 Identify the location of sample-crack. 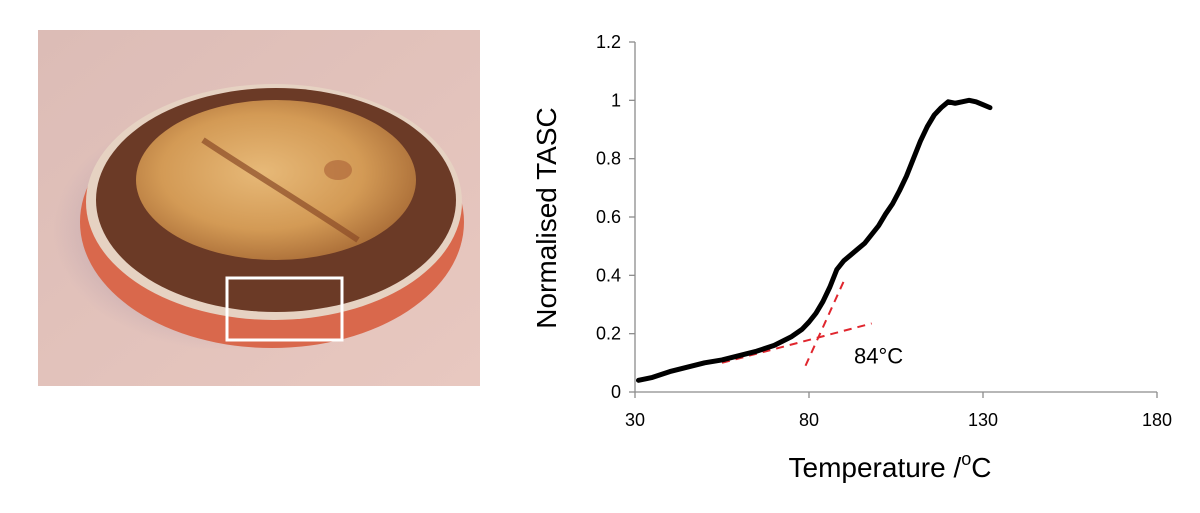
(280, 190).